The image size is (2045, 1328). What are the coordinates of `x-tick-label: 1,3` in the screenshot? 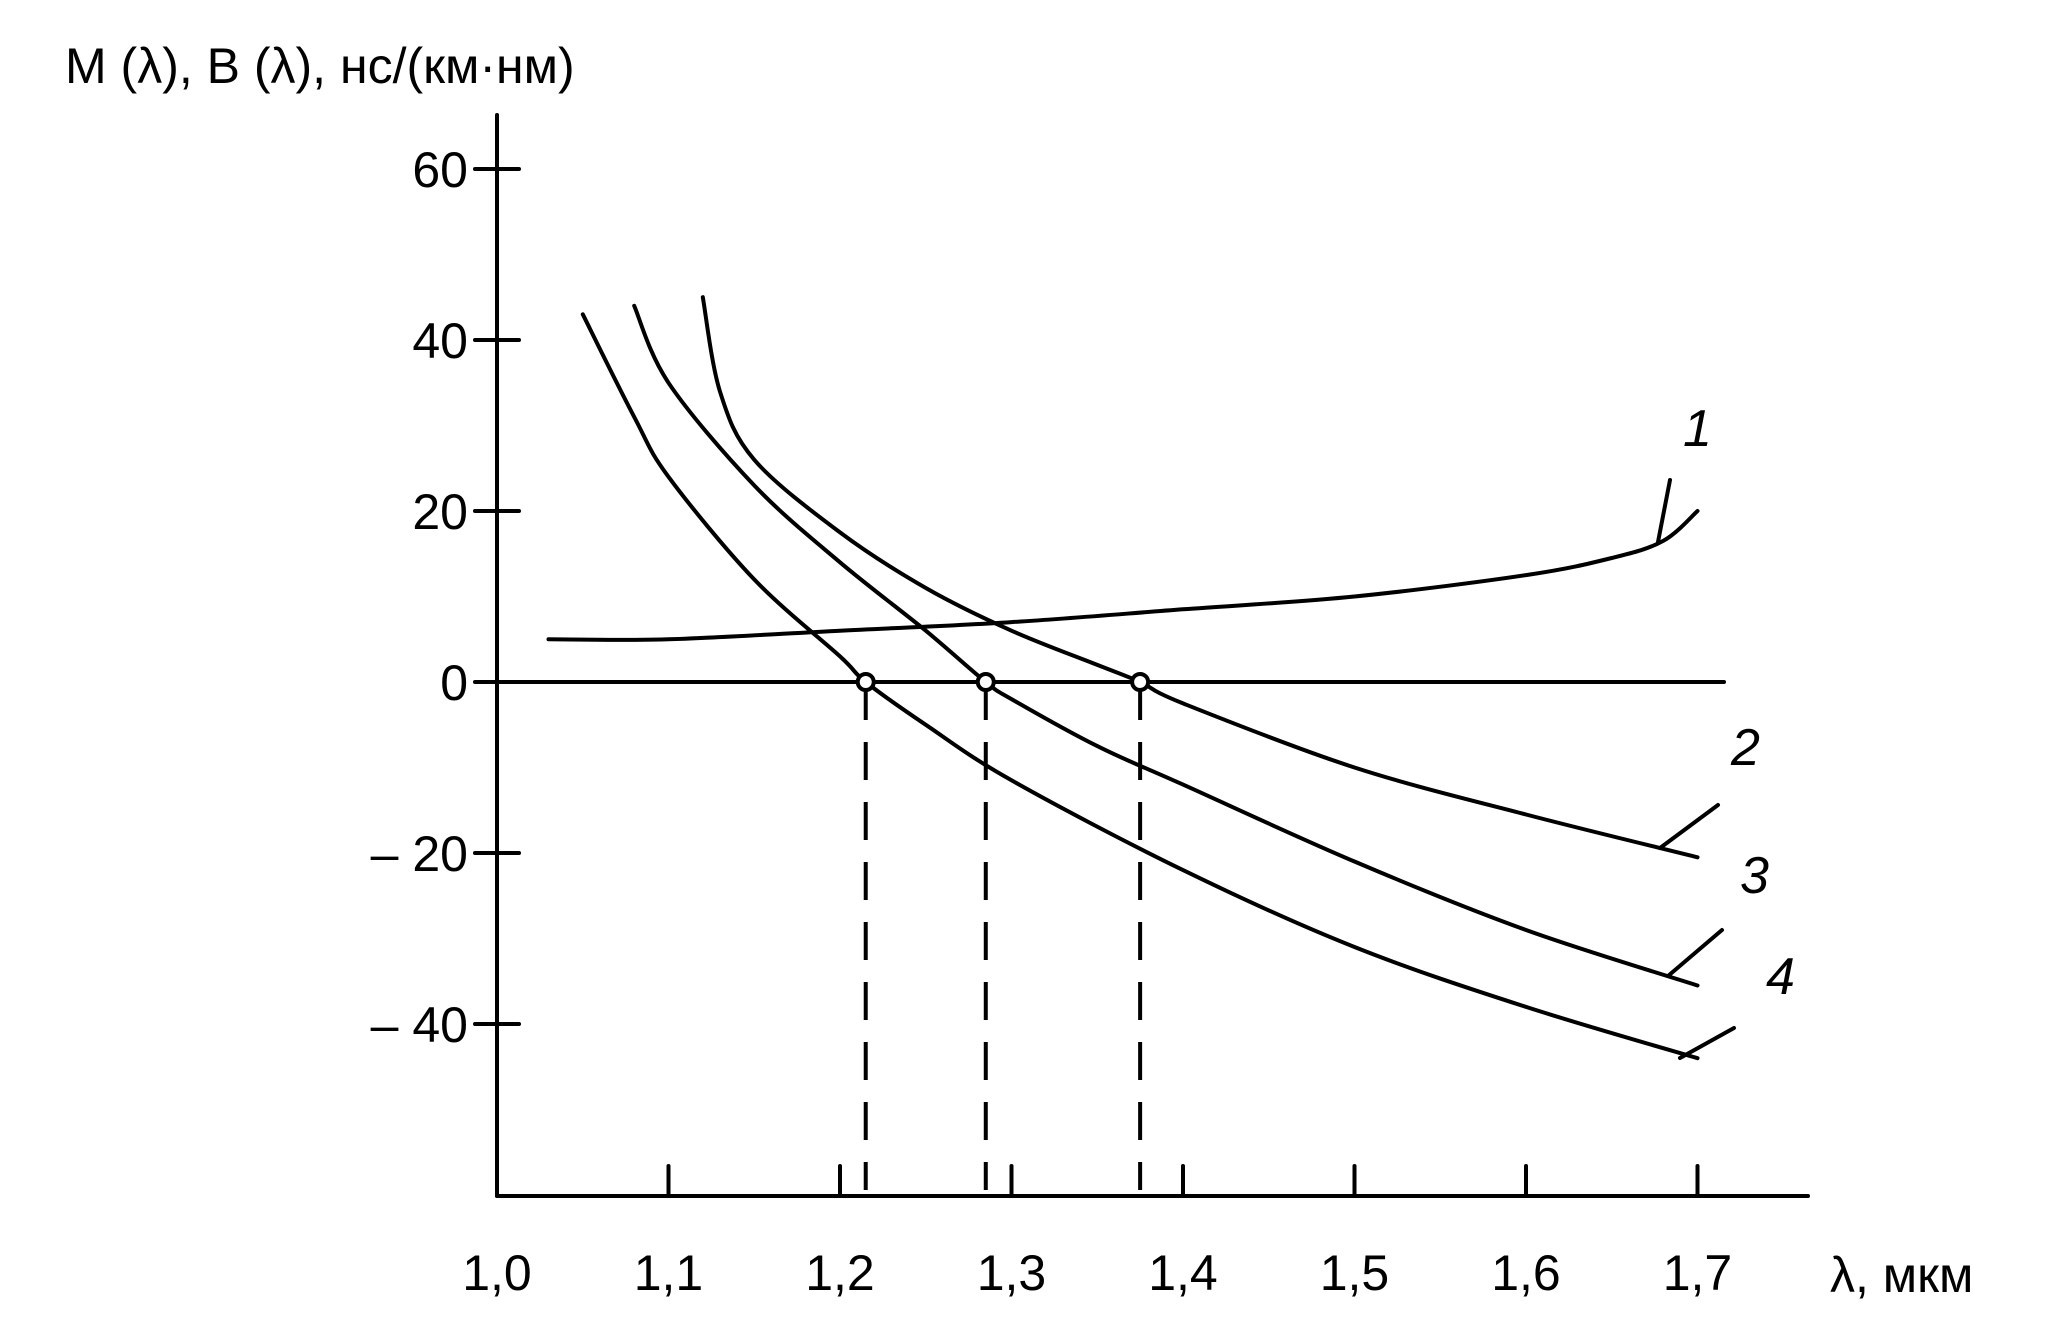 It's located at (1012, 1273).